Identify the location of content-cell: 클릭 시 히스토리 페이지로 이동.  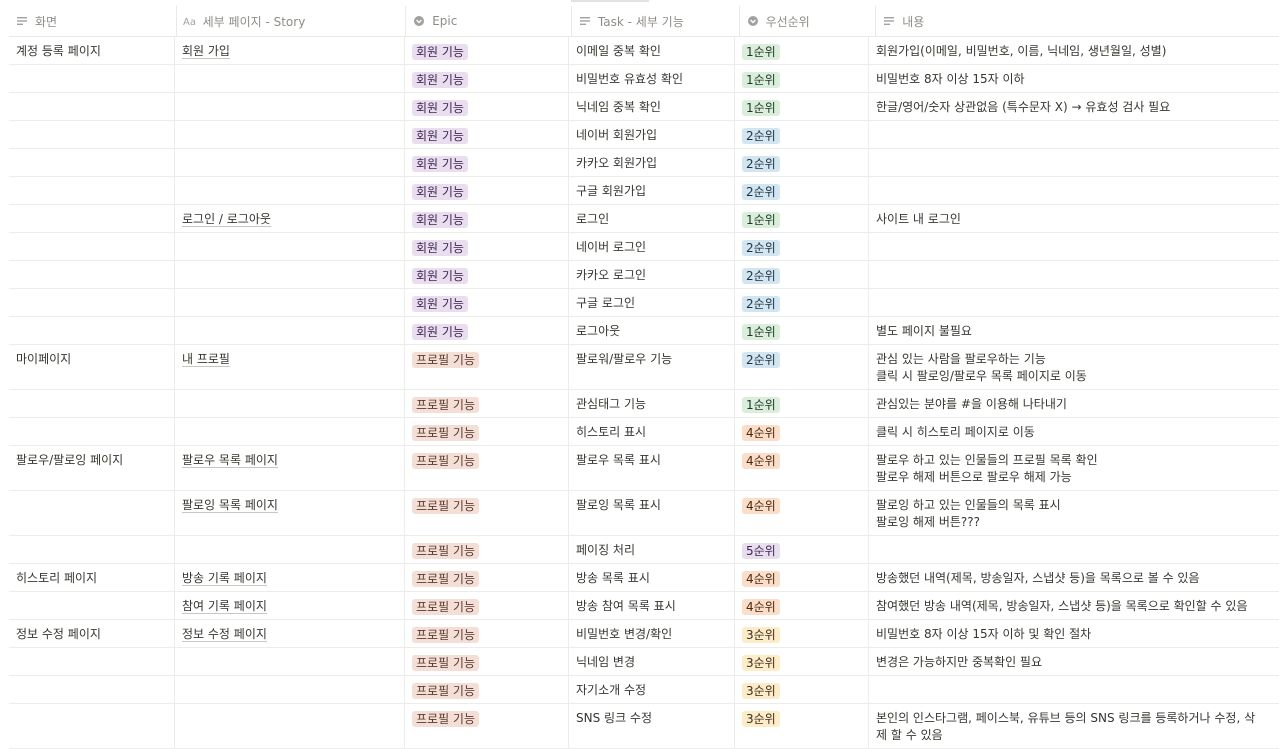
(955, 432).